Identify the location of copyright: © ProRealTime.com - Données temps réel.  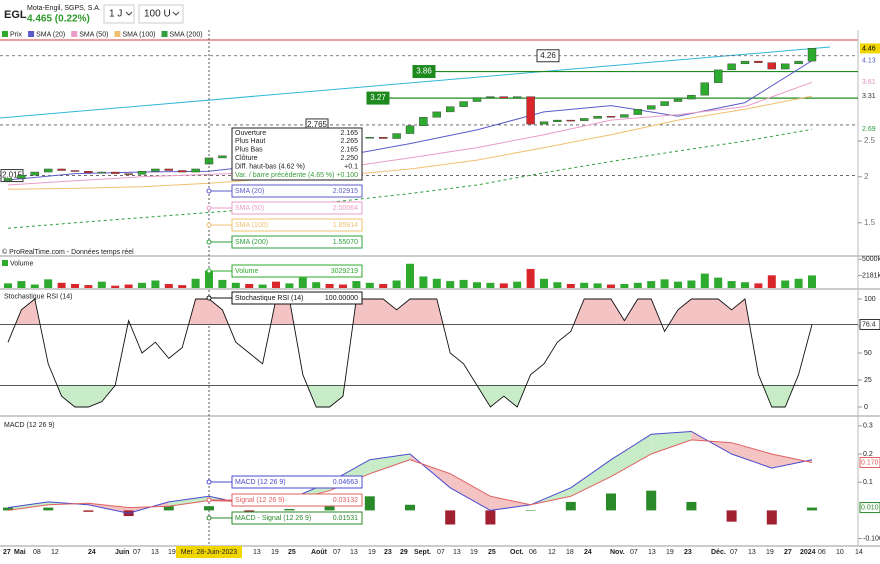
(68, 252).